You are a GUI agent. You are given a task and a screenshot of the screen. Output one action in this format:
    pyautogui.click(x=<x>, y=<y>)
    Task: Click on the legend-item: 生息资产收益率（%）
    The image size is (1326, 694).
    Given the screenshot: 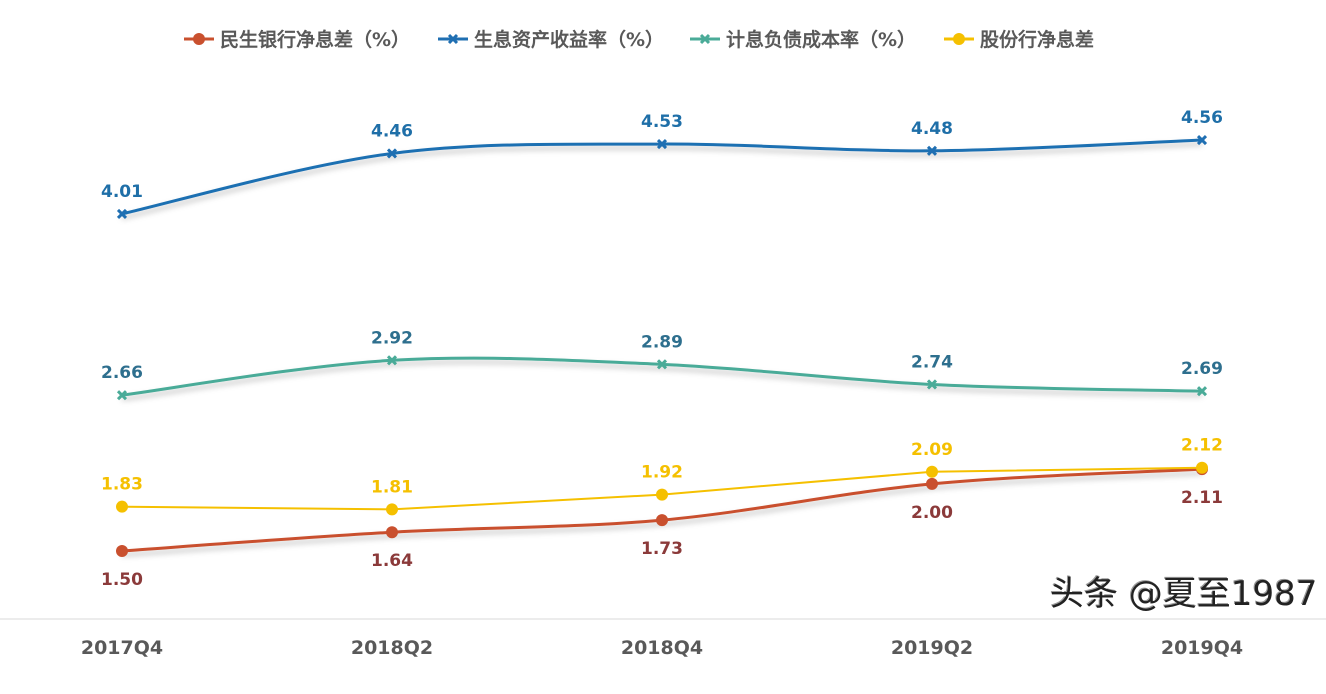 What is the action you would take?
    pyautogui.click(x=551, y=39)
    